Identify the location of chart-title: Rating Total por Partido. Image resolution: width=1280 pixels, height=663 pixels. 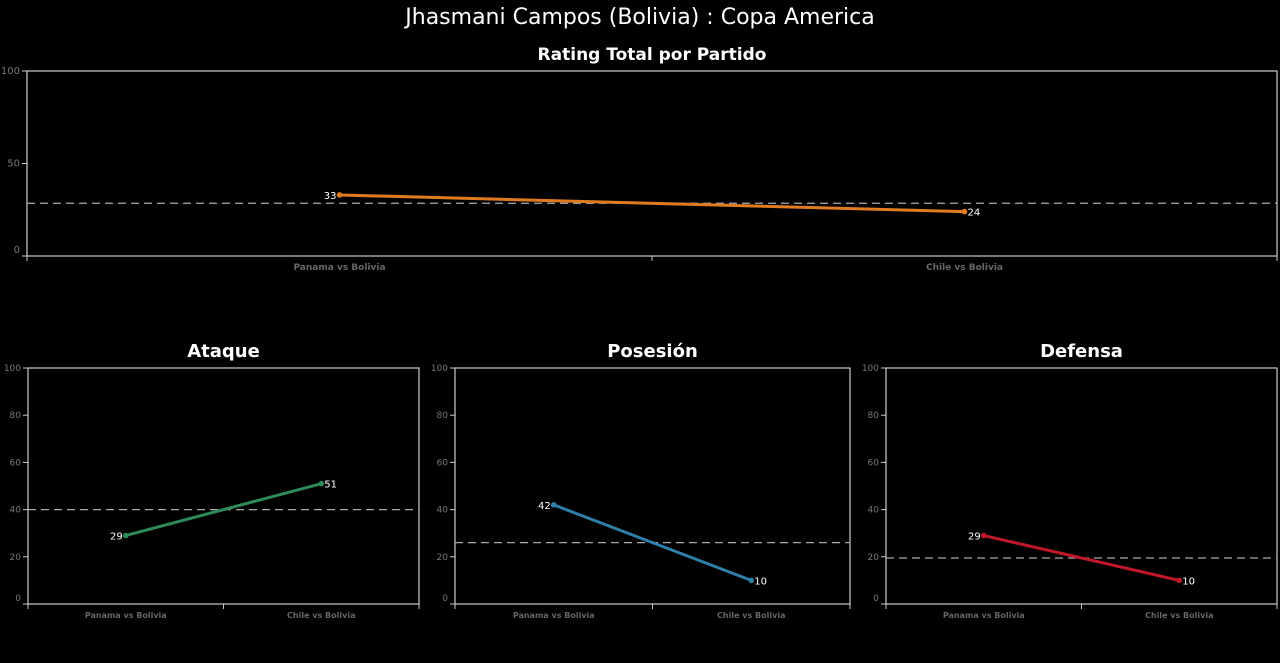
(652, 55).